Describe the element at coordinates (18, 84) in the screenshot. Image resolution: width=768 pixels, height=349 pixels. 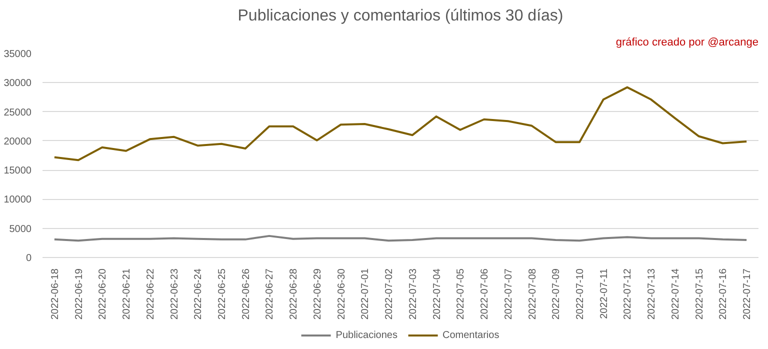
I see `y-tick-label: 30000` at that location.